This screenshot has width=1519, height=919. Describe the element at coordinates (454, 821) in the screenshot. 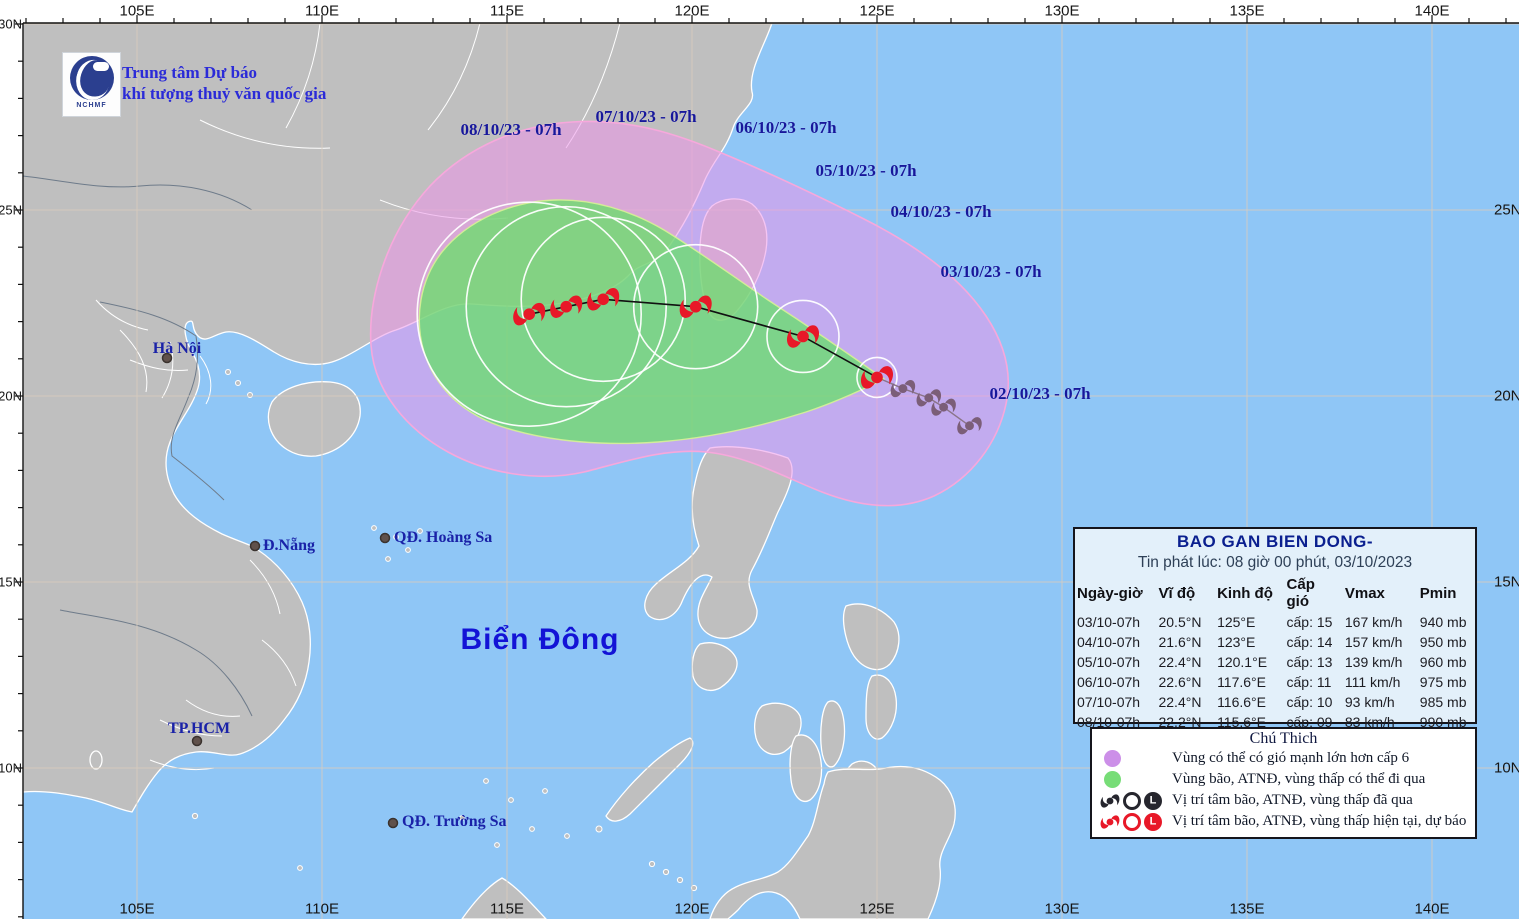

I see `city-label: QĐ. Trường Sa` at that location.